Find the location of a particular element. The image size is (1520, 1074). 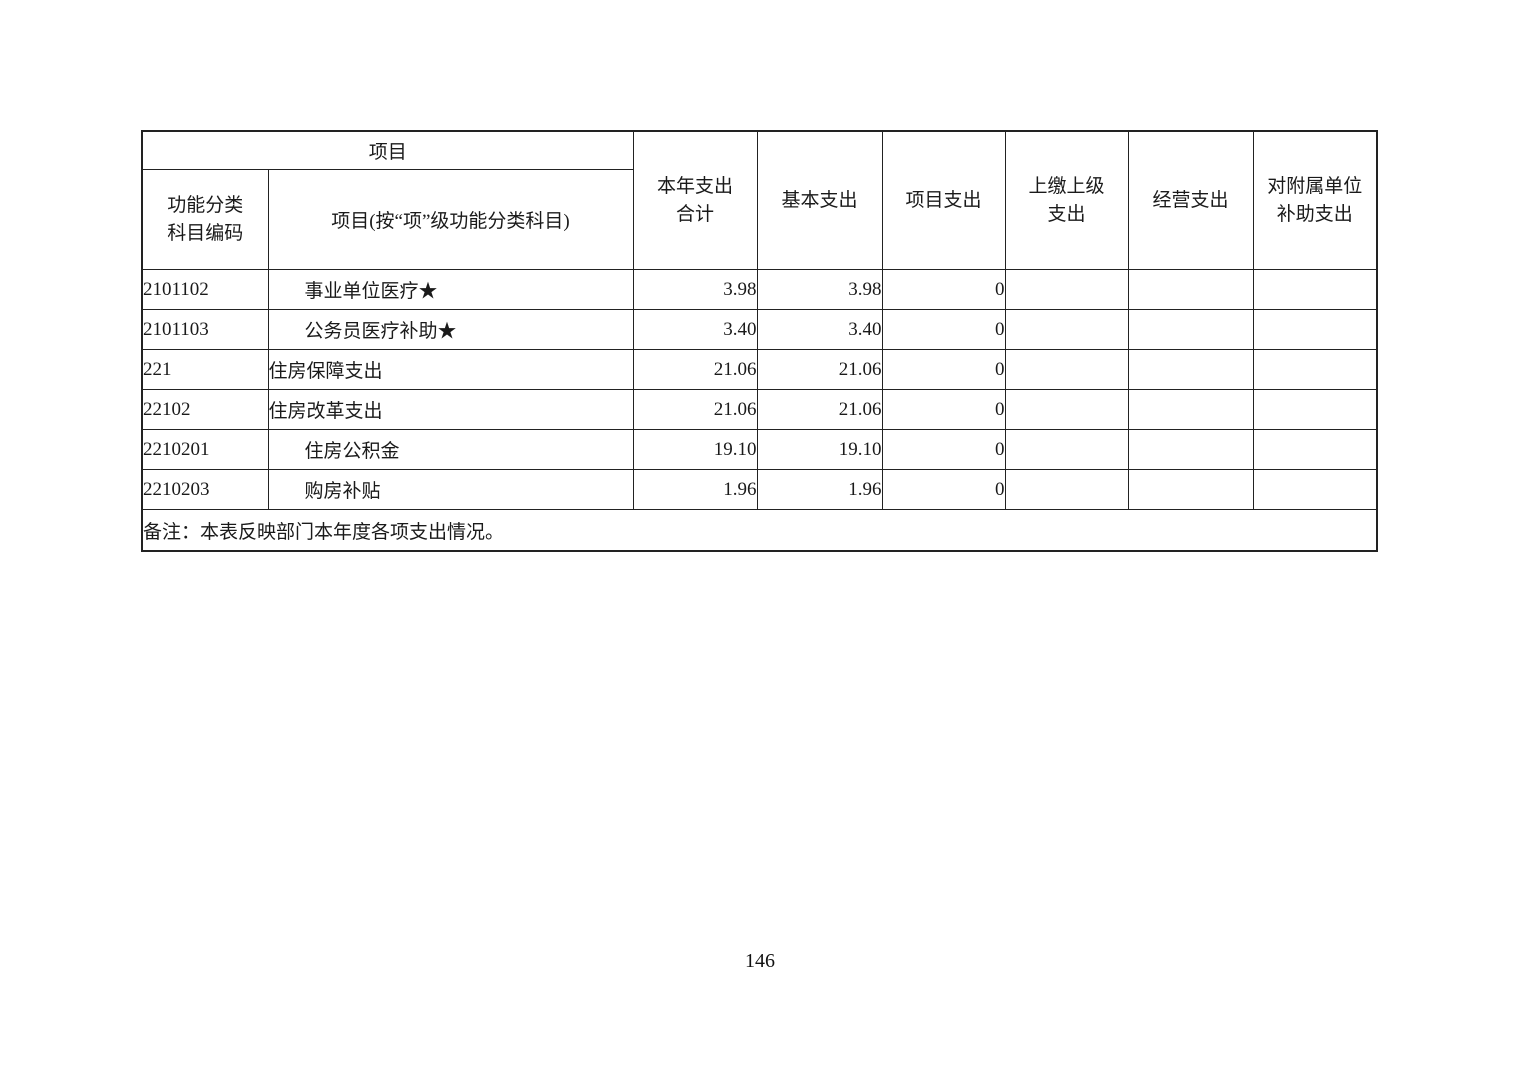

header-cell-basic-expenditure: 基本支出 is located at coordinates (819, 200).